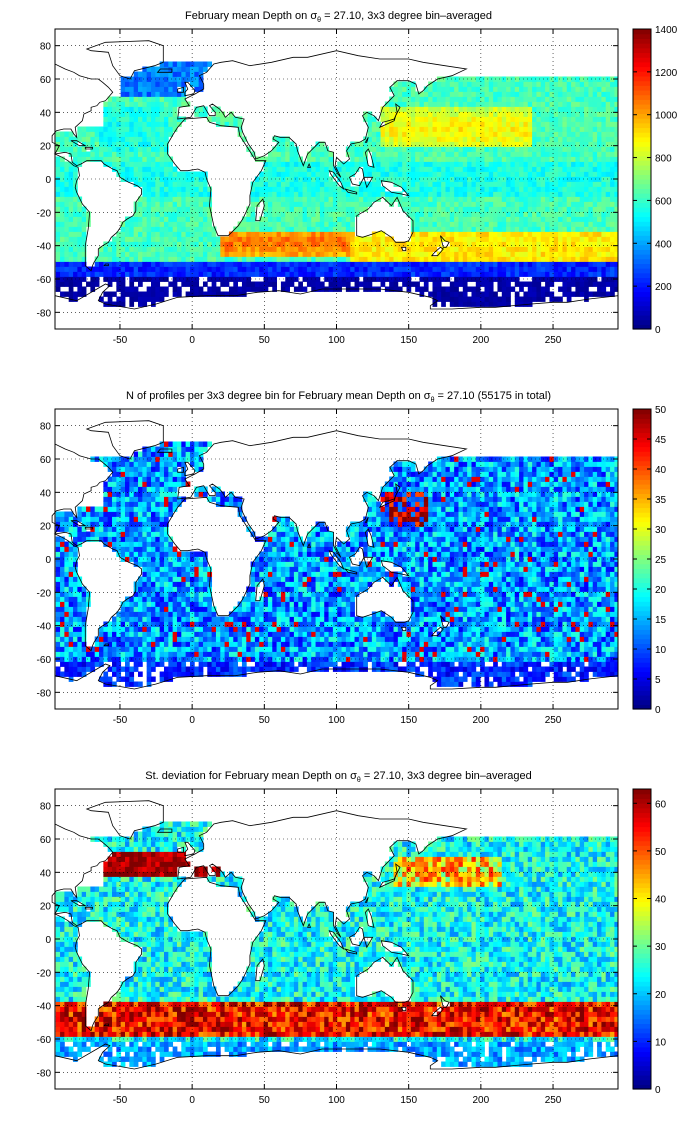 Image resolution: width=696 pixels, height=1140 pixels. What do you see at coordinates (642, 88) in the screenshot?
I see `colorbar-step` at bounding box center [642, 88].